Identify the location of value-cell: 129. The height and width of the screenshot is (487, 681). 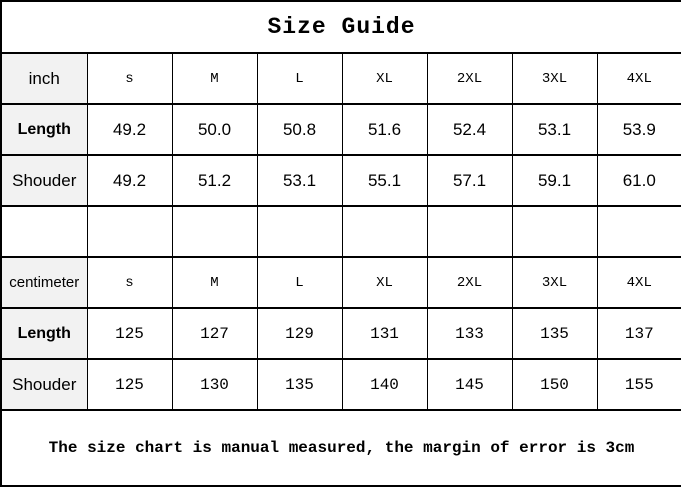
(299, 333).